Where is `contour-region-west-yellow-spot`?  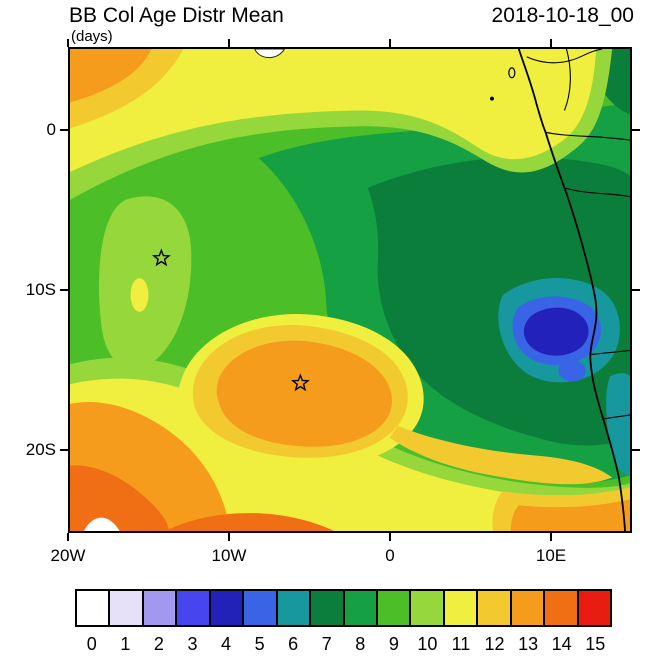
contour-region-west-yellow-spot is located at coordinates (139, 295).